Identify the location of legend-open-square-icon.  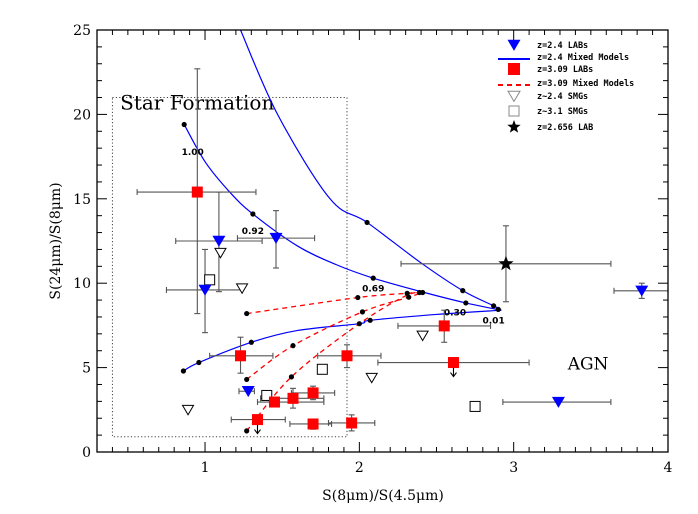
(514, 111).